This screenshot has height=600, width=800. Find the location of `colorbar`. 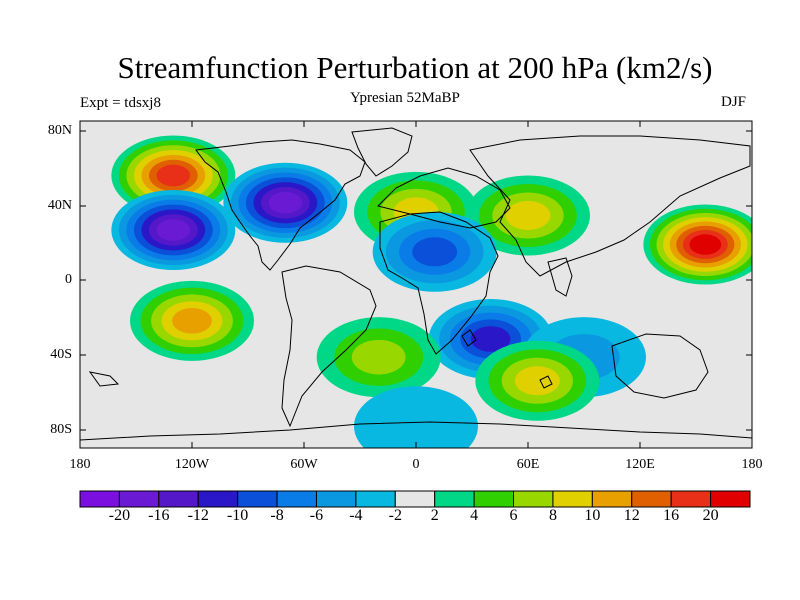

colorbar is located at coordinates (415, 499).